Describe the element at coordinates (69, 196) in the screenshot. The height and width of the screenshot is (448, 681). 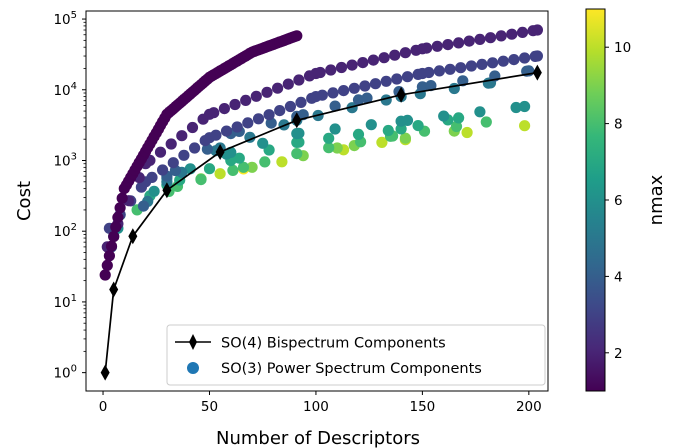
I see `y-axis-ticks: 10⁰ 10¹ 10² 10³ 10⁴ 10⁵` at that location.